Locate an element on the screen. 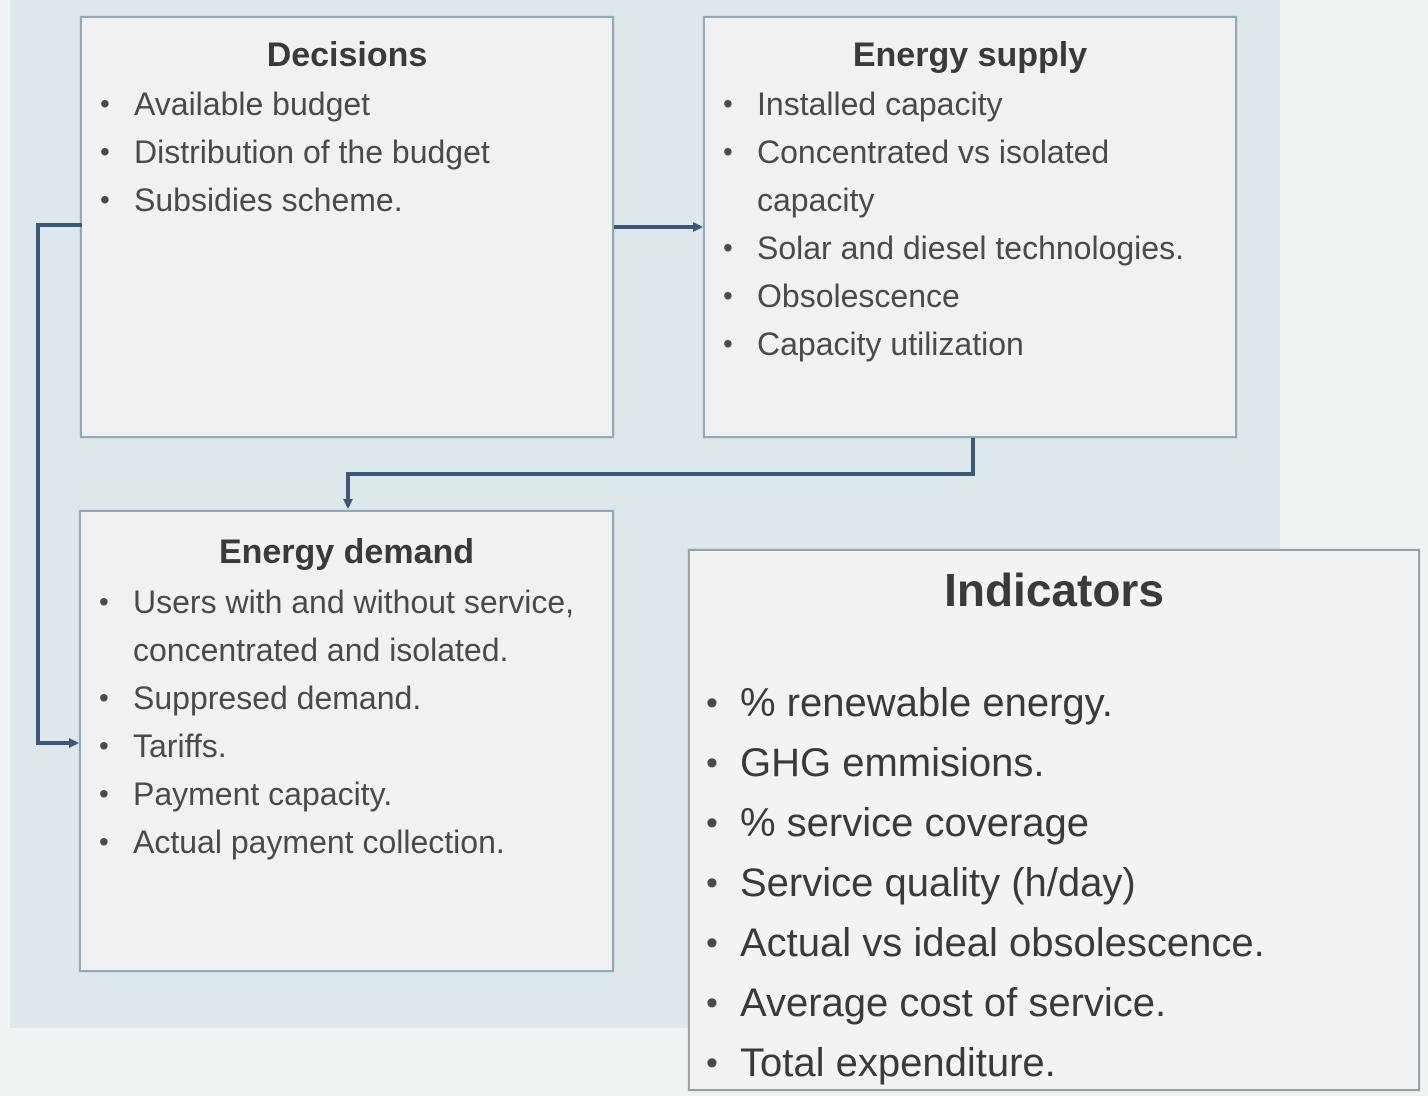  list-item: Installed capacity is located at coordinates (970, 104).